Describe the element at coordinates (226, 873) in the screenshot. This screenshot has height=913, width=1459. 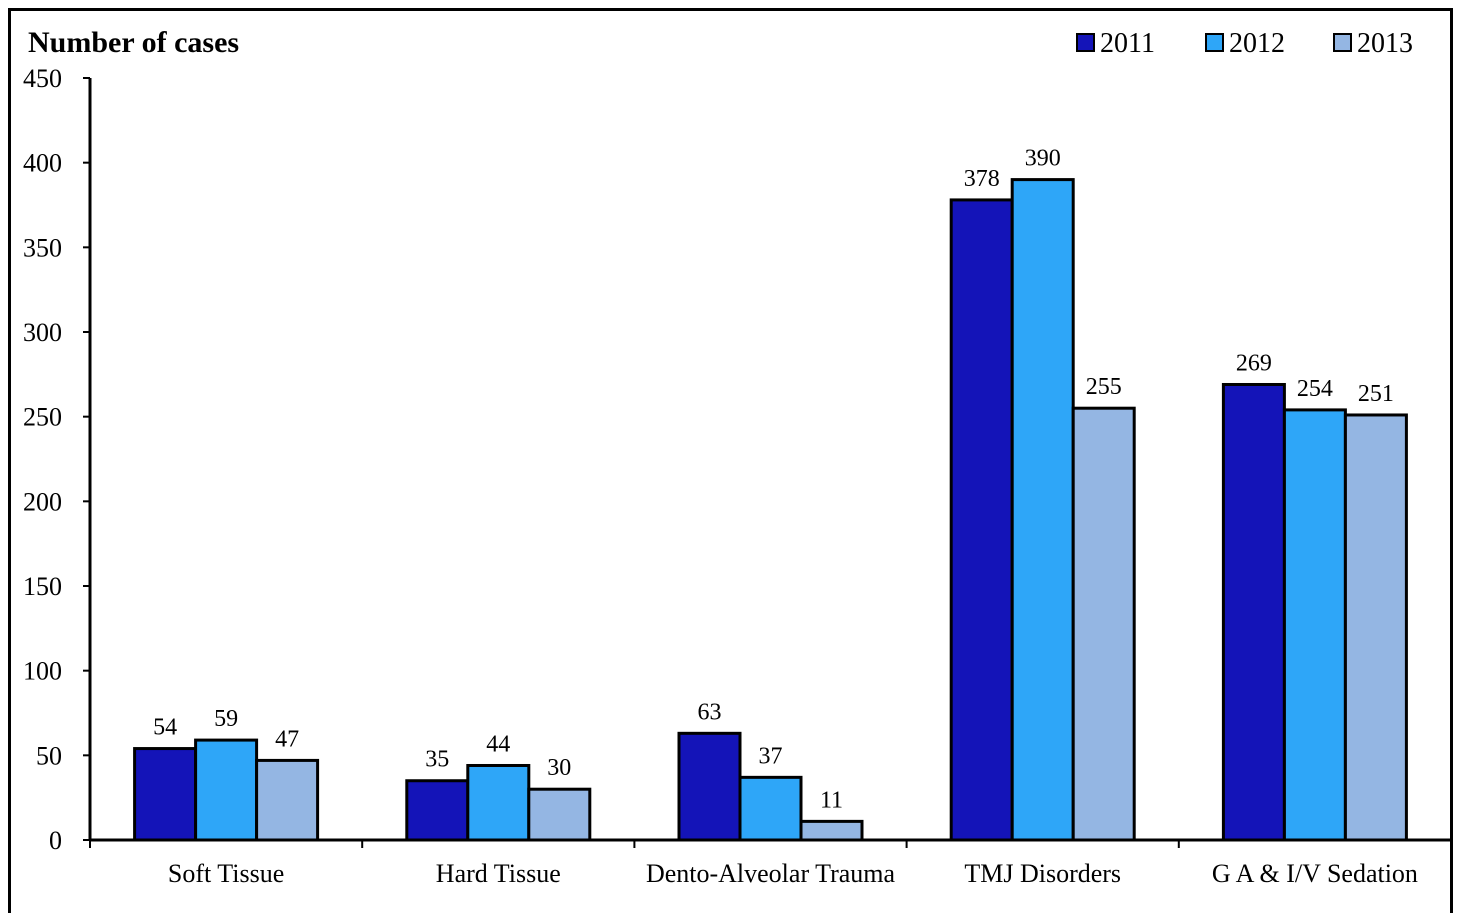
I see `x-tick-label: Soft Tissue` at that location.